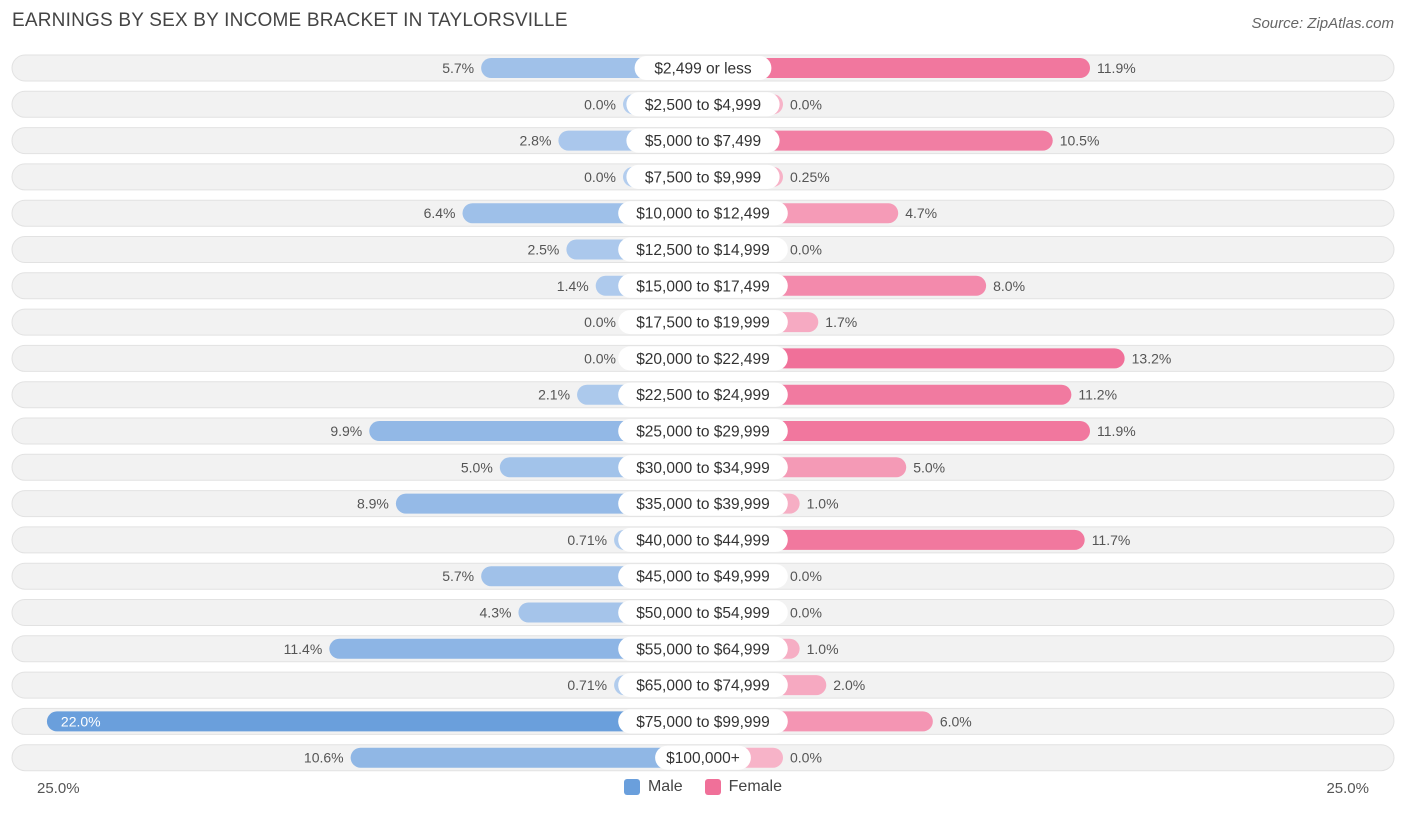 This screenshot has width=1406, height=814. I want to click on male-value-label: 22.0%, so click(81, 721).